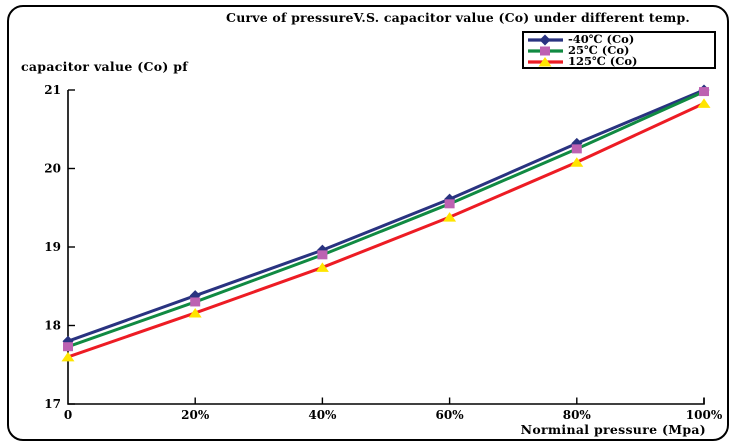 This screenshot has width=735, height=445. Describe the element at coordinates (52, 90) in the screenshot. I see `y-tick-label: 21` at that location.